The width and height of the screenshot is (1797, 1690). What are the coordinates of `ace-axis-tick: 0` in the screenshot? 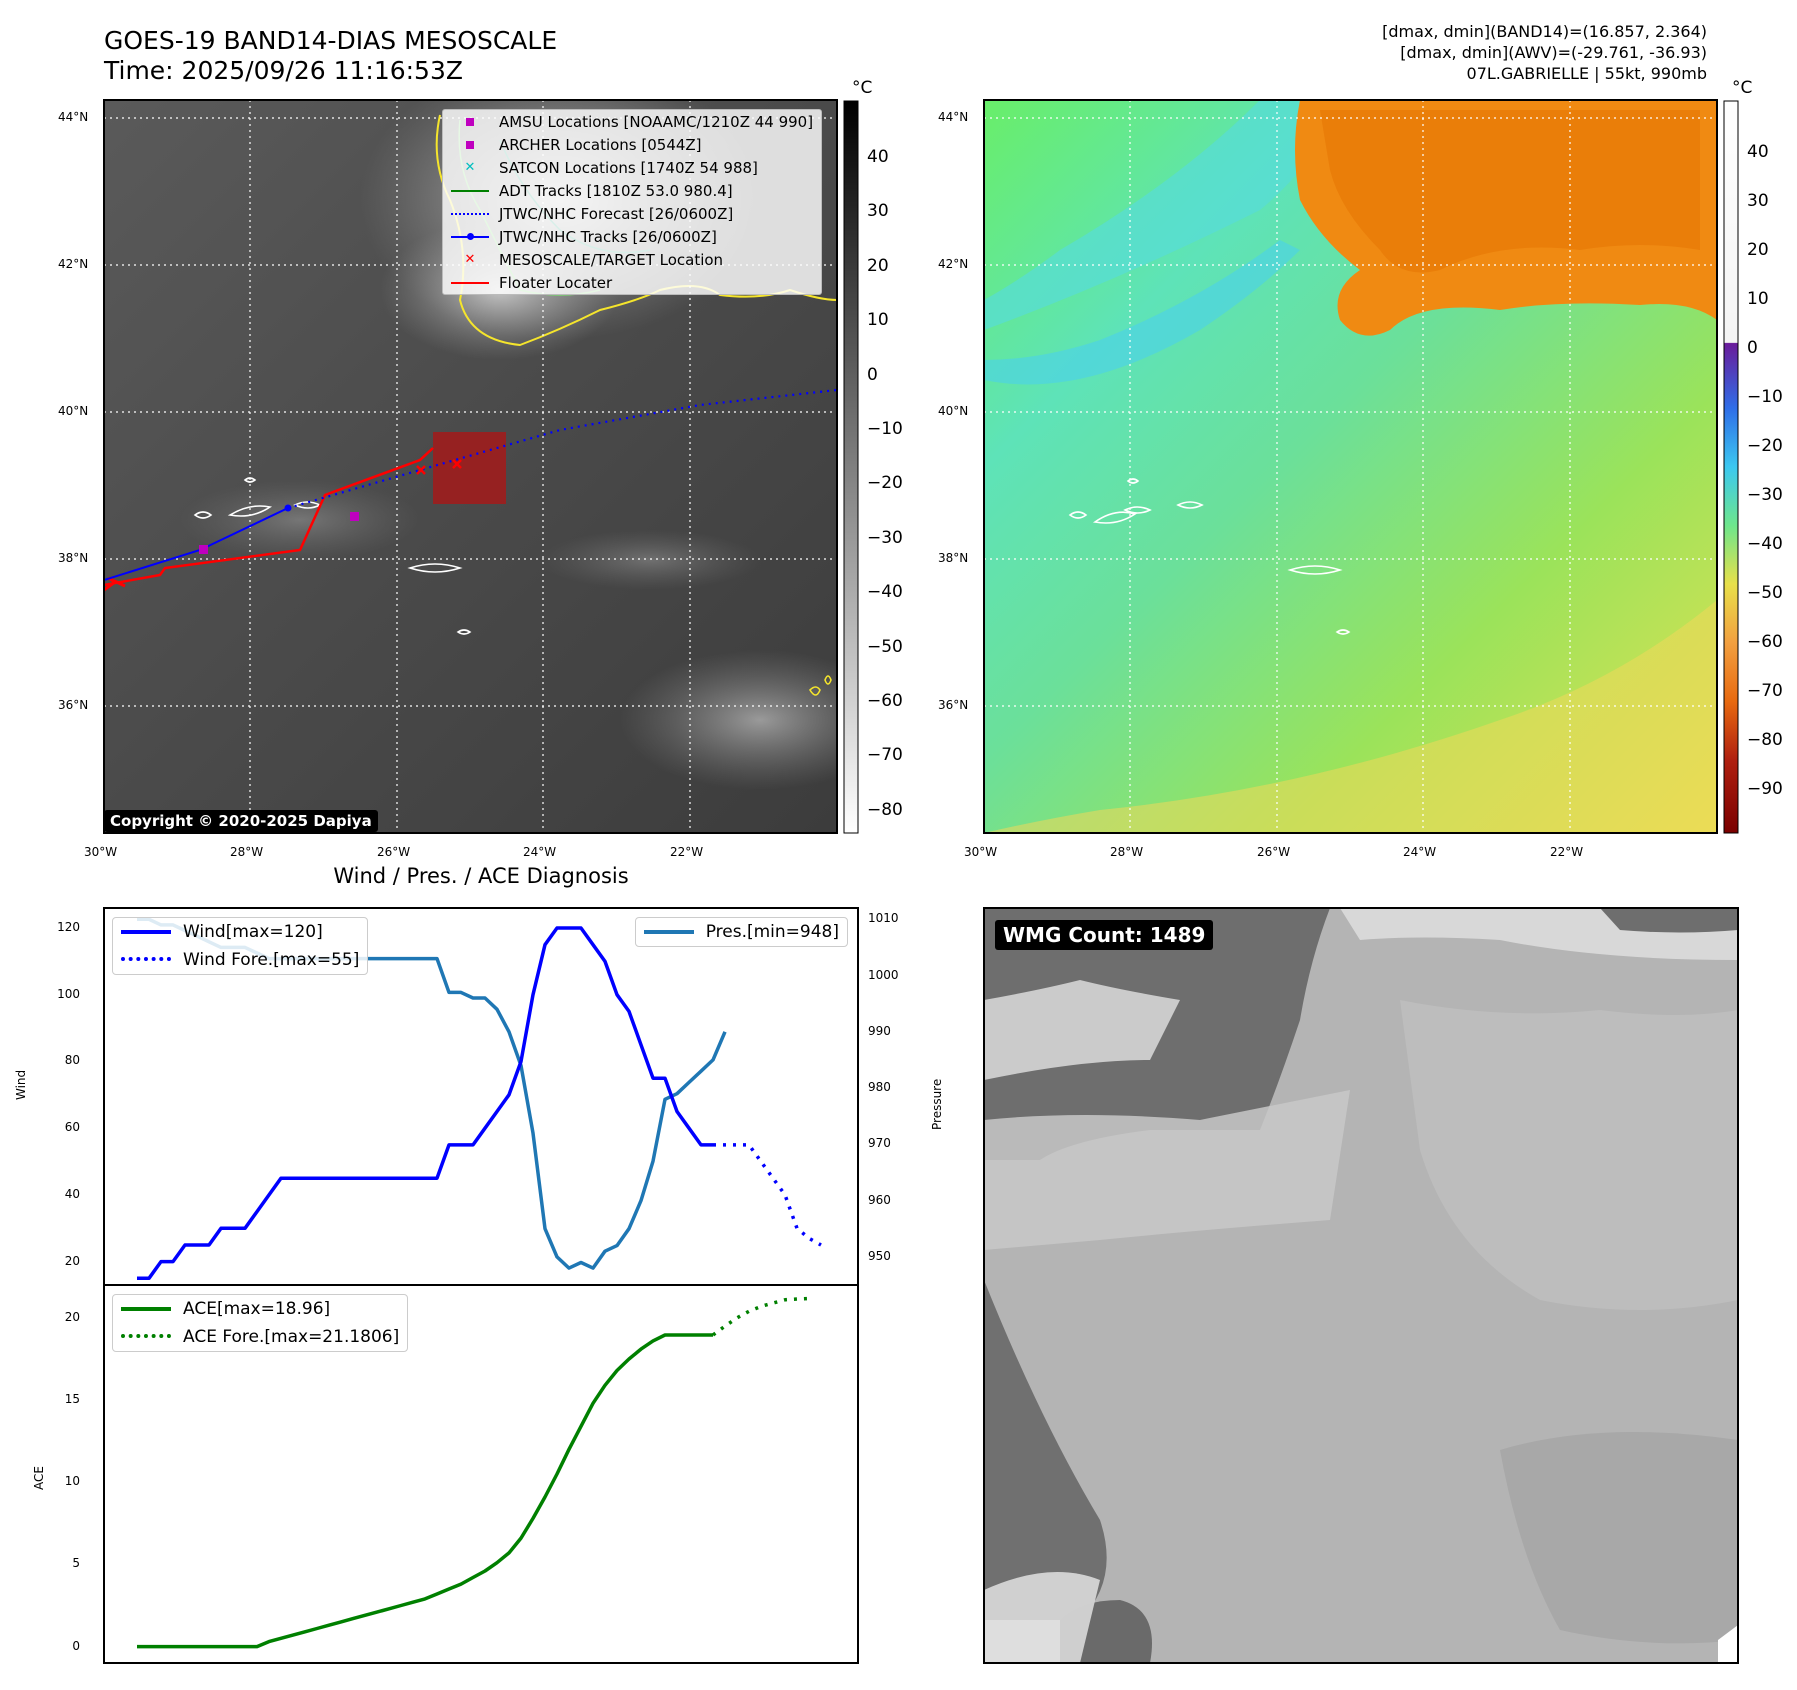 It's located at (76, 1645).